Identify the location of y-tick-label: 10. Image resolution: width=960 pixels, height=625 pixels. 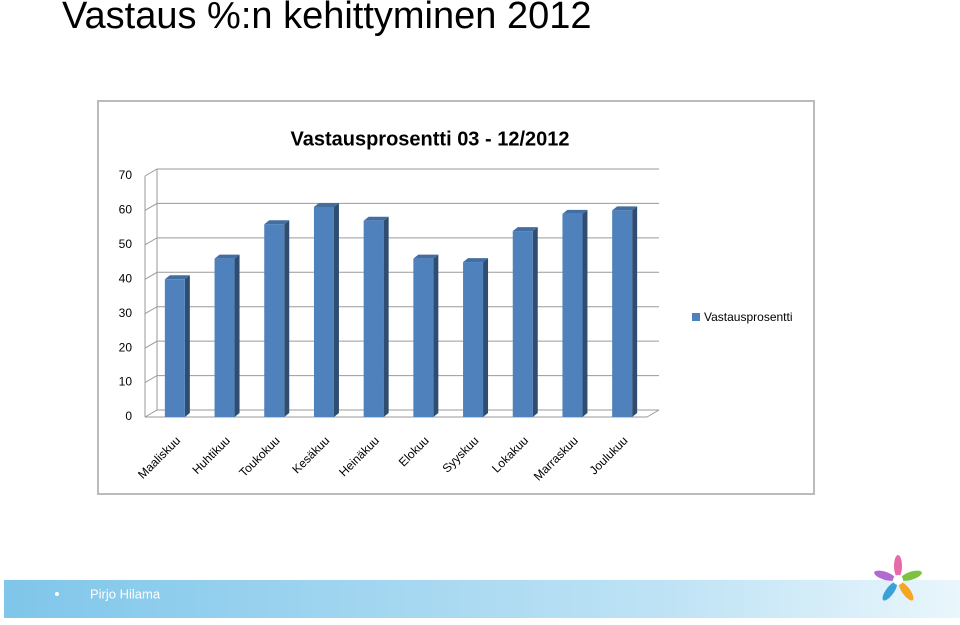
(126, 382).